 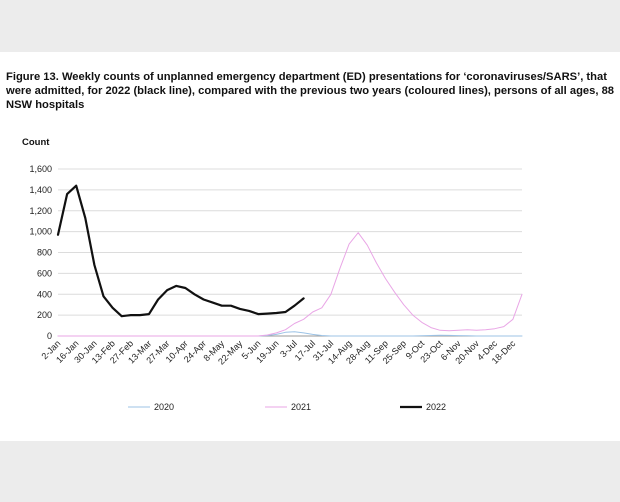 I want to click on legend: 2020 2021 2022, so click(x=287, y=407).